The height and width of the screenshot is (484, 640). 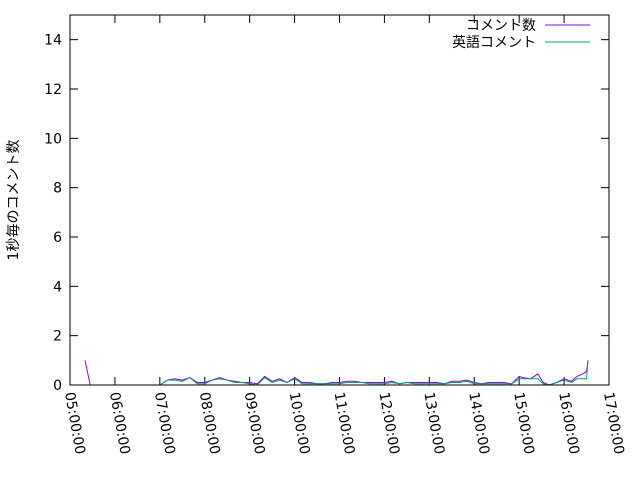 I want to click on x-tick-label: 12:00:00, so click(x=388, y=423).